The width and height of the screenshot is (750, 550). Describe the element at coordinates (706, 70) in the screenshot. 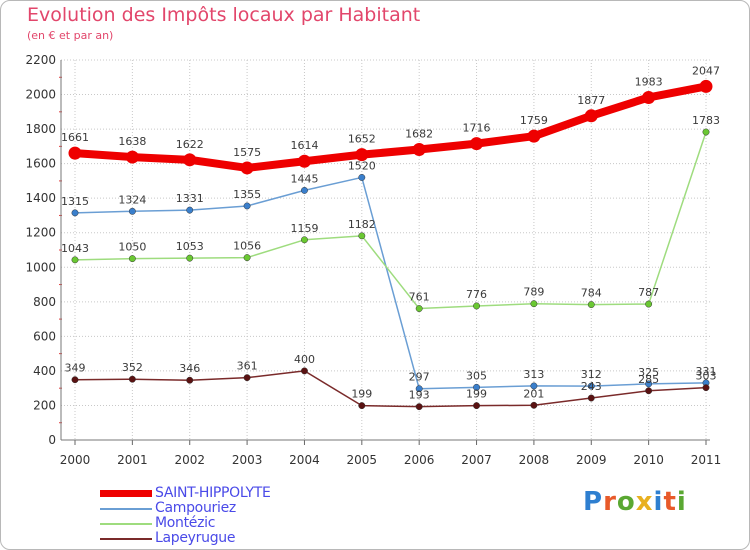

I see `data-label-0: 2047` at that location.